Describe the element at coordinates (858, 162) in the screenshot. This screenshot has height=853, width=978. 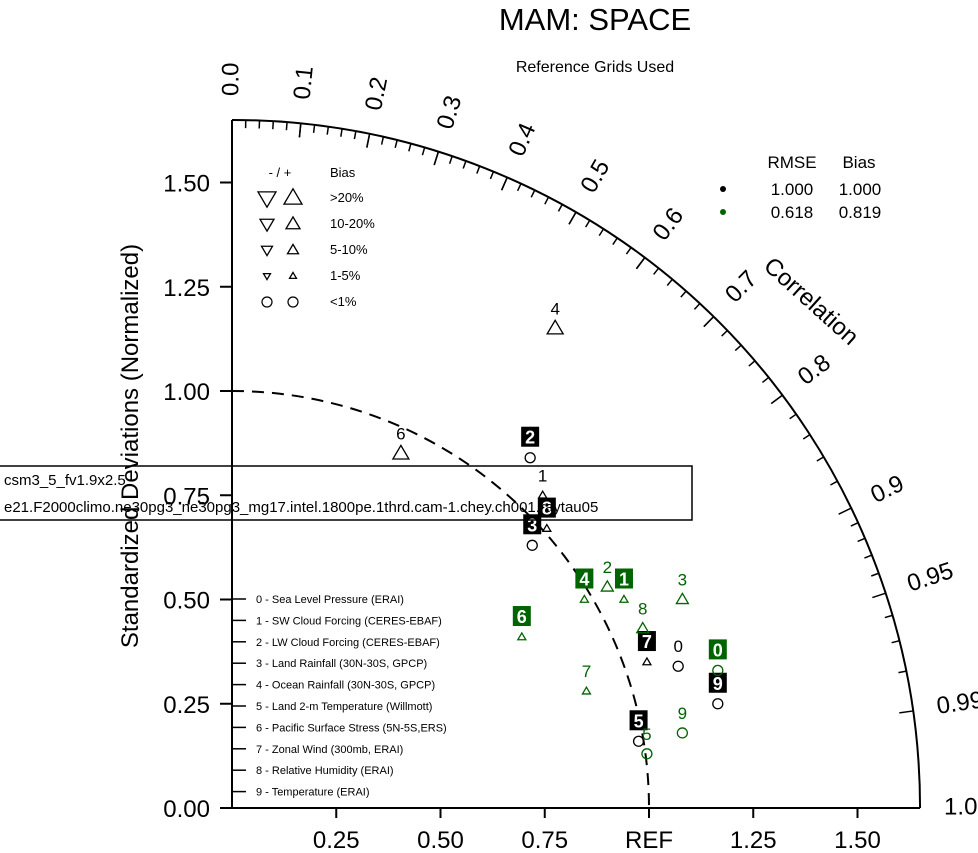
I see `stats-legend-bias-header: Bias` at that location.